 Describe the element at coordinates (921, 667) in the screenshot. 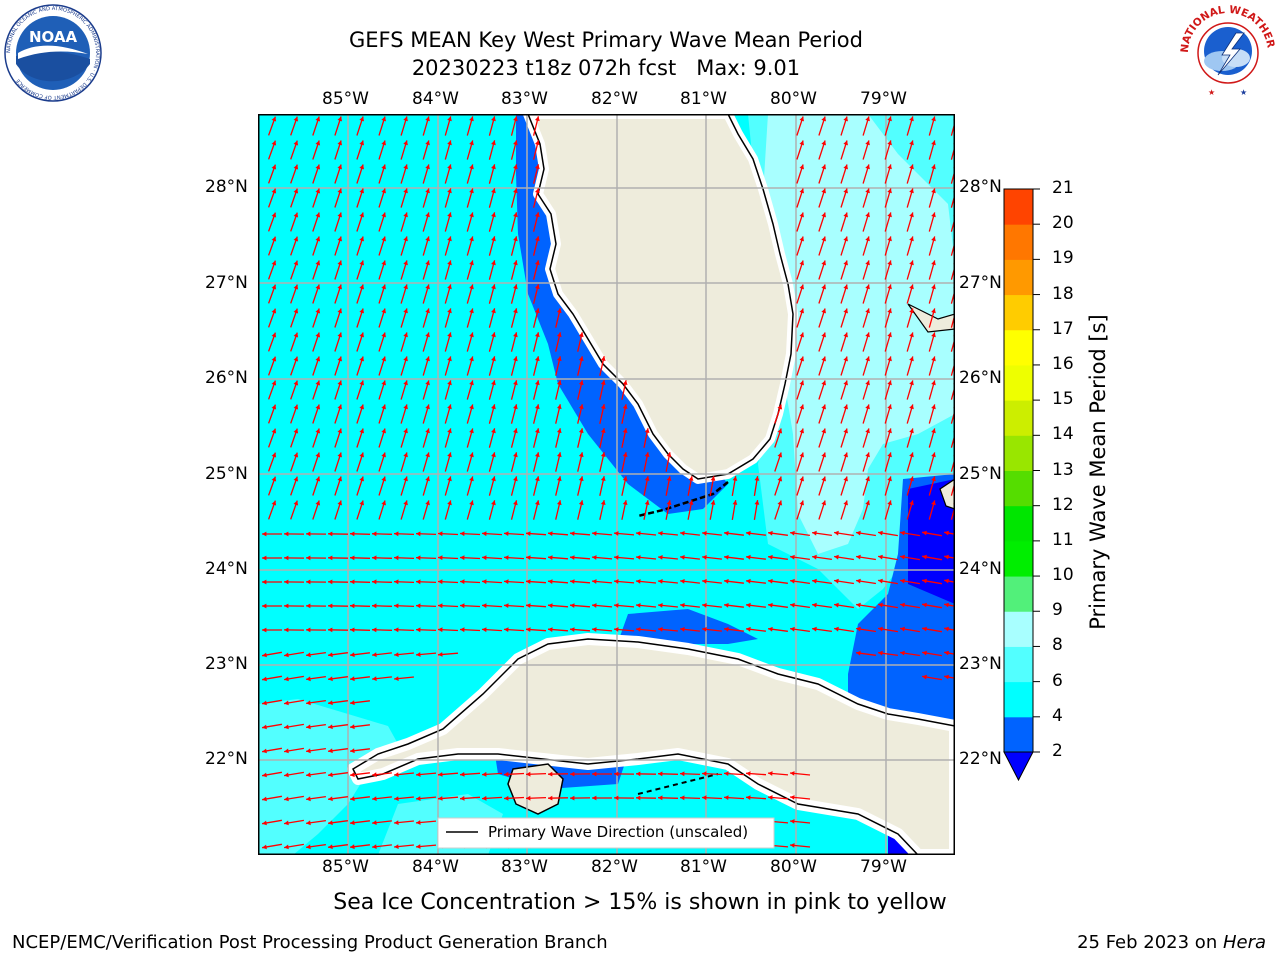

I see `ocean-period-under-2s` at that location.